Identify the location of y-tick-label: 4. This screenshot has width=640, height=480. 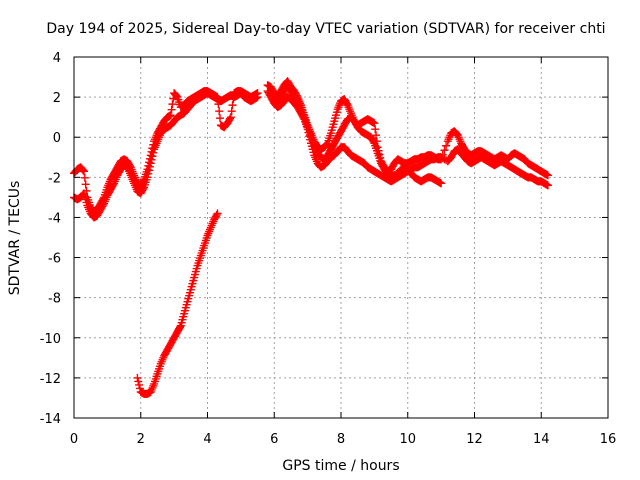
(57, 58).